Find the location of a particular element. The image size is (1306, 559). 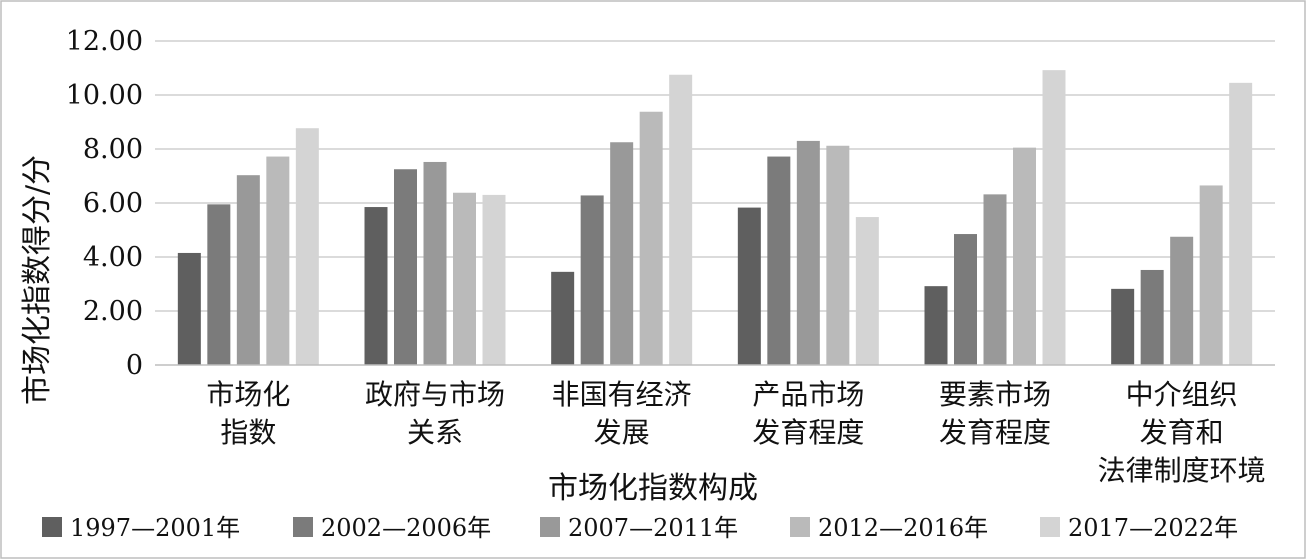

legend-label: 2012—2016年 is located at coordinates (903, 528).